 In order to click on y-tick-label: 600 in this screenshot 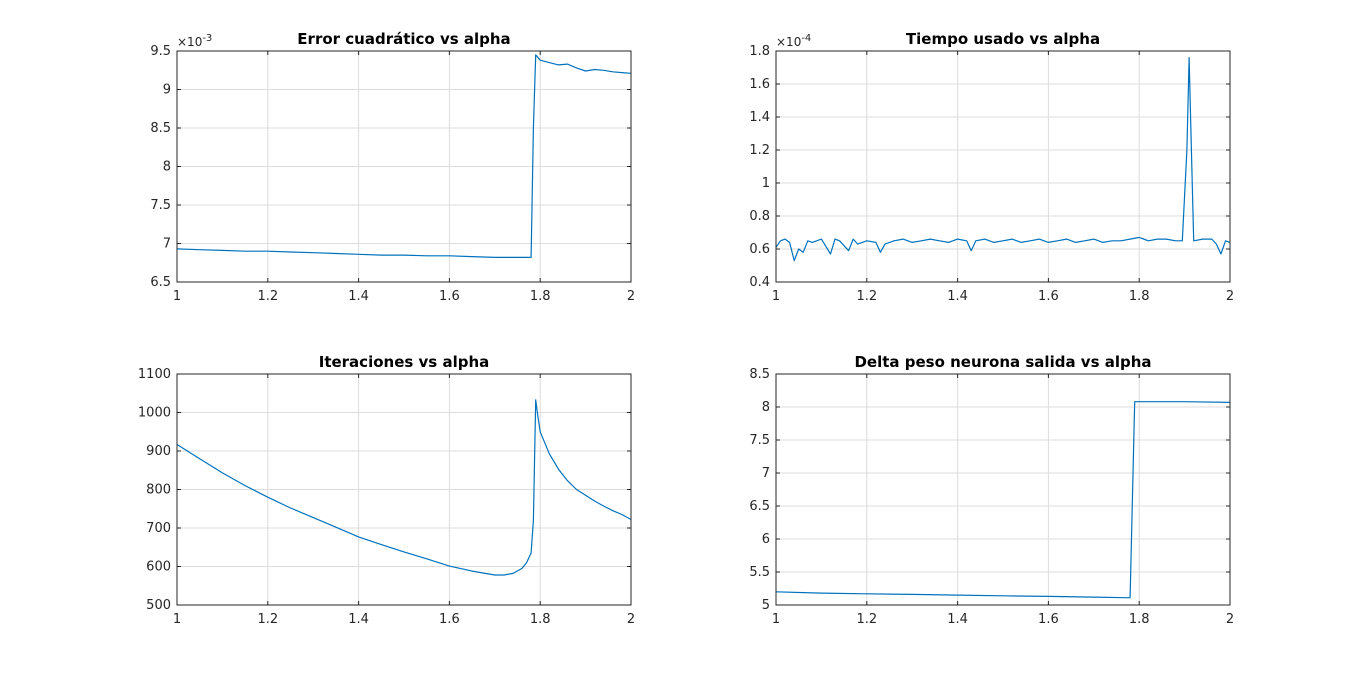, I will do `click(158, 567)`.